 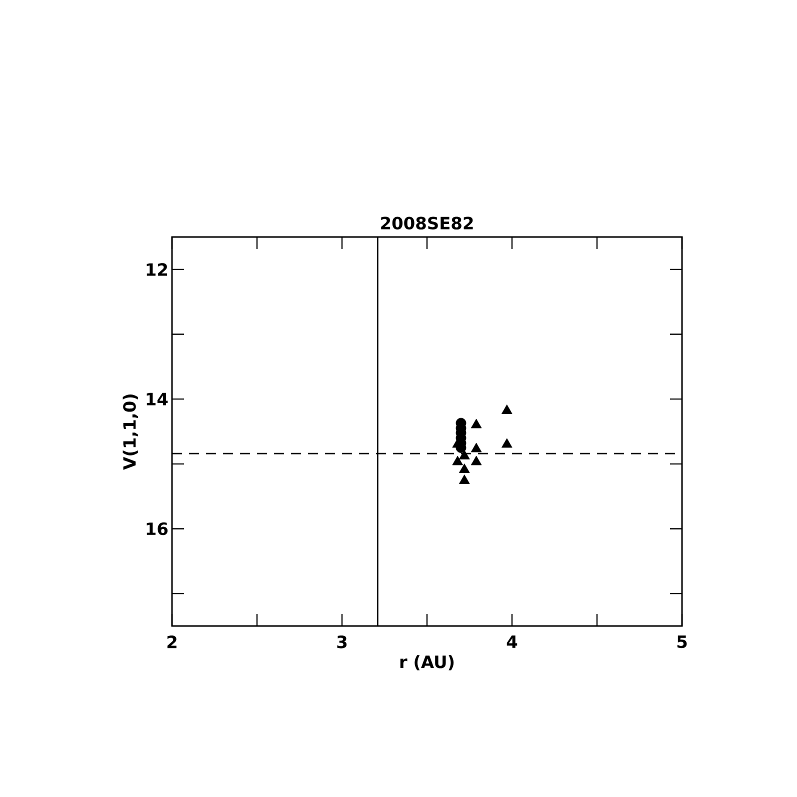 What do you see at coordinates (171, 642) in the screenshot?
I see `x-tick-label: 2` at bounding box center [171, 642].